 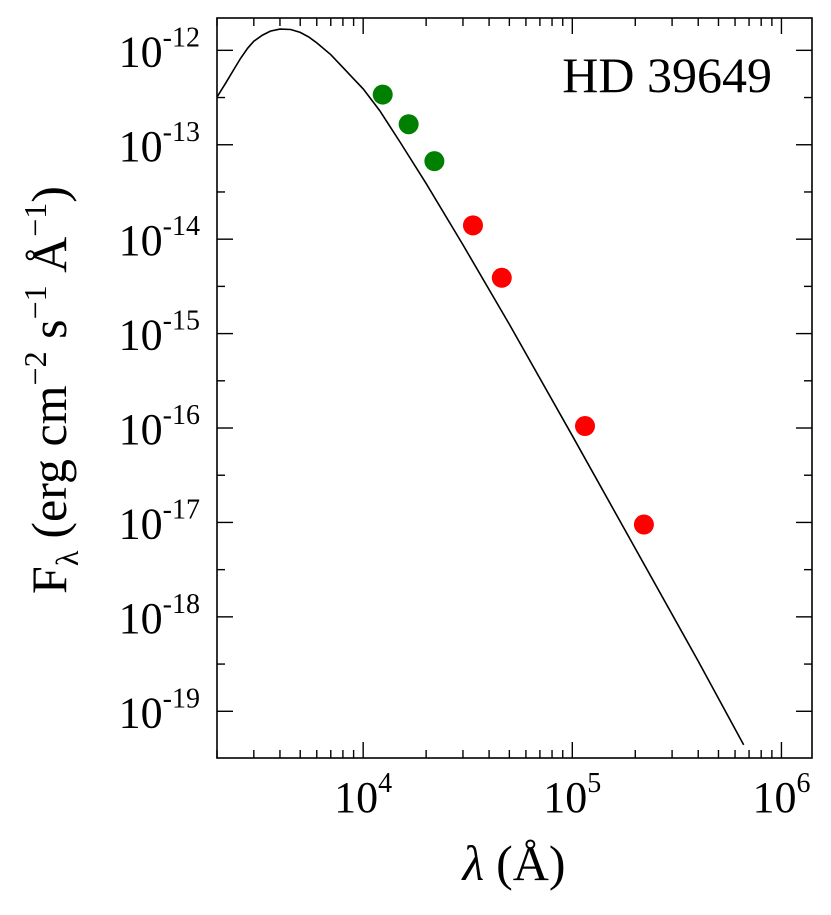 I want to click on y-tick-label: 10-17, so click(x=159, y=521).